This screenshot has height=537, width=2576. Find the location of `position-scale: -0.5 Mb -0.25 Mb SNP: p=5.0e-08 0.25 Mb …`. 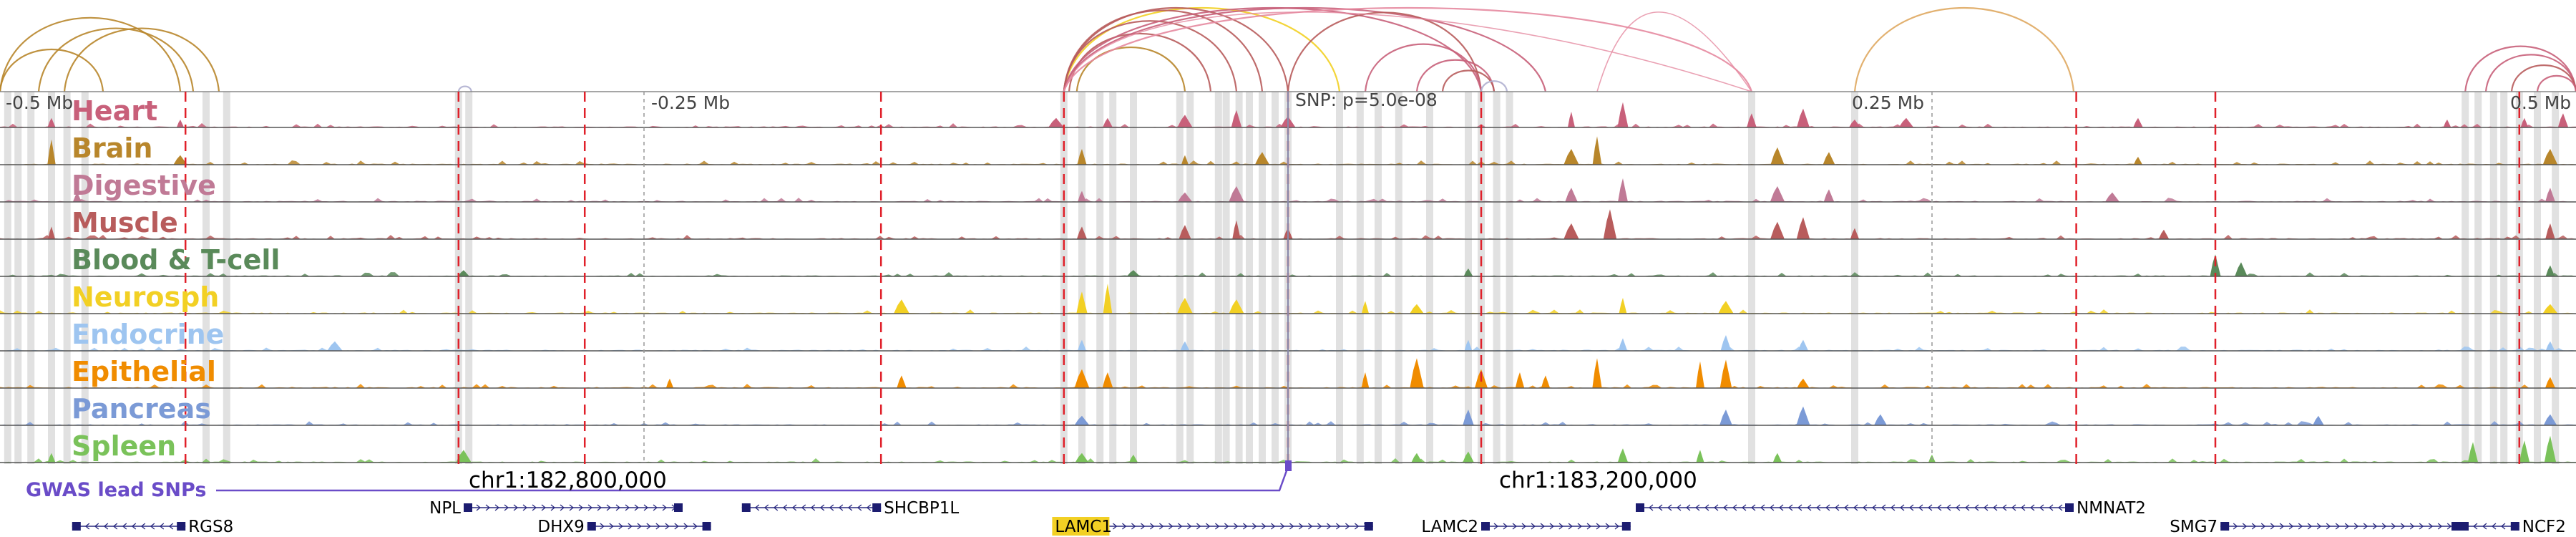

position-scale: -0.5 Mb -0.25 Mb SNP: p=5.0e-08 0.25 Mb … is located at coordinates (1288, 101).